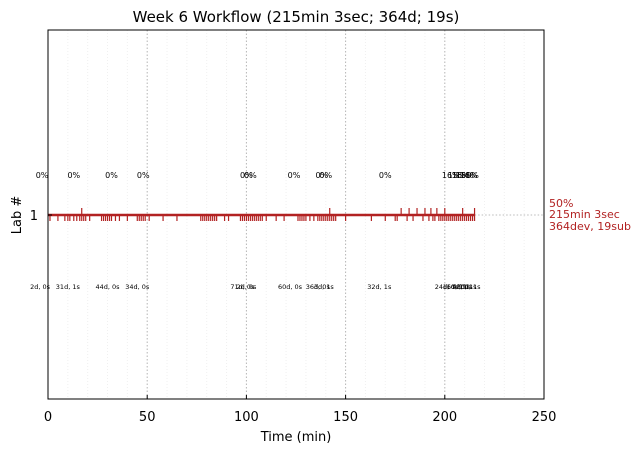 This screenshot has width=641, height=453. What do you see at coordinates (544, 417) in the screenshot?
I see `x-tick-label: 250` at bounding box center [544, 417].